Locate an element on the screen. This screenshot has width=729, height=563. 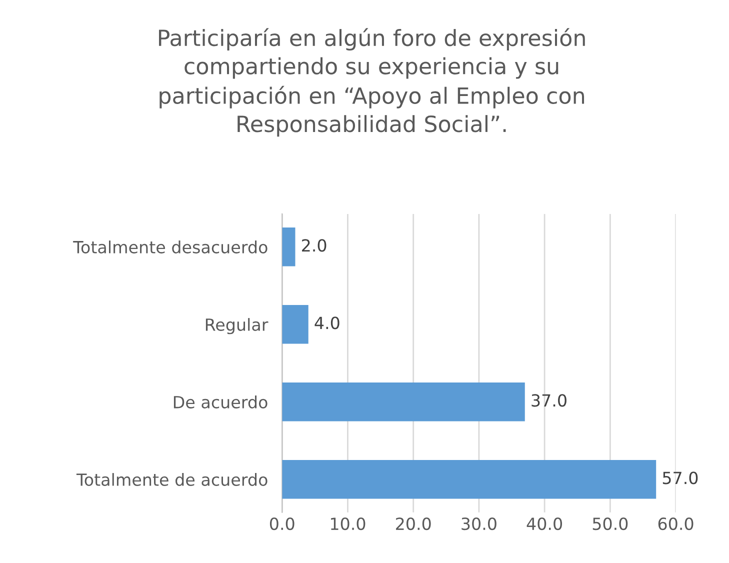
x-tick-label: 30.0 is located at coordinates (479, 523).